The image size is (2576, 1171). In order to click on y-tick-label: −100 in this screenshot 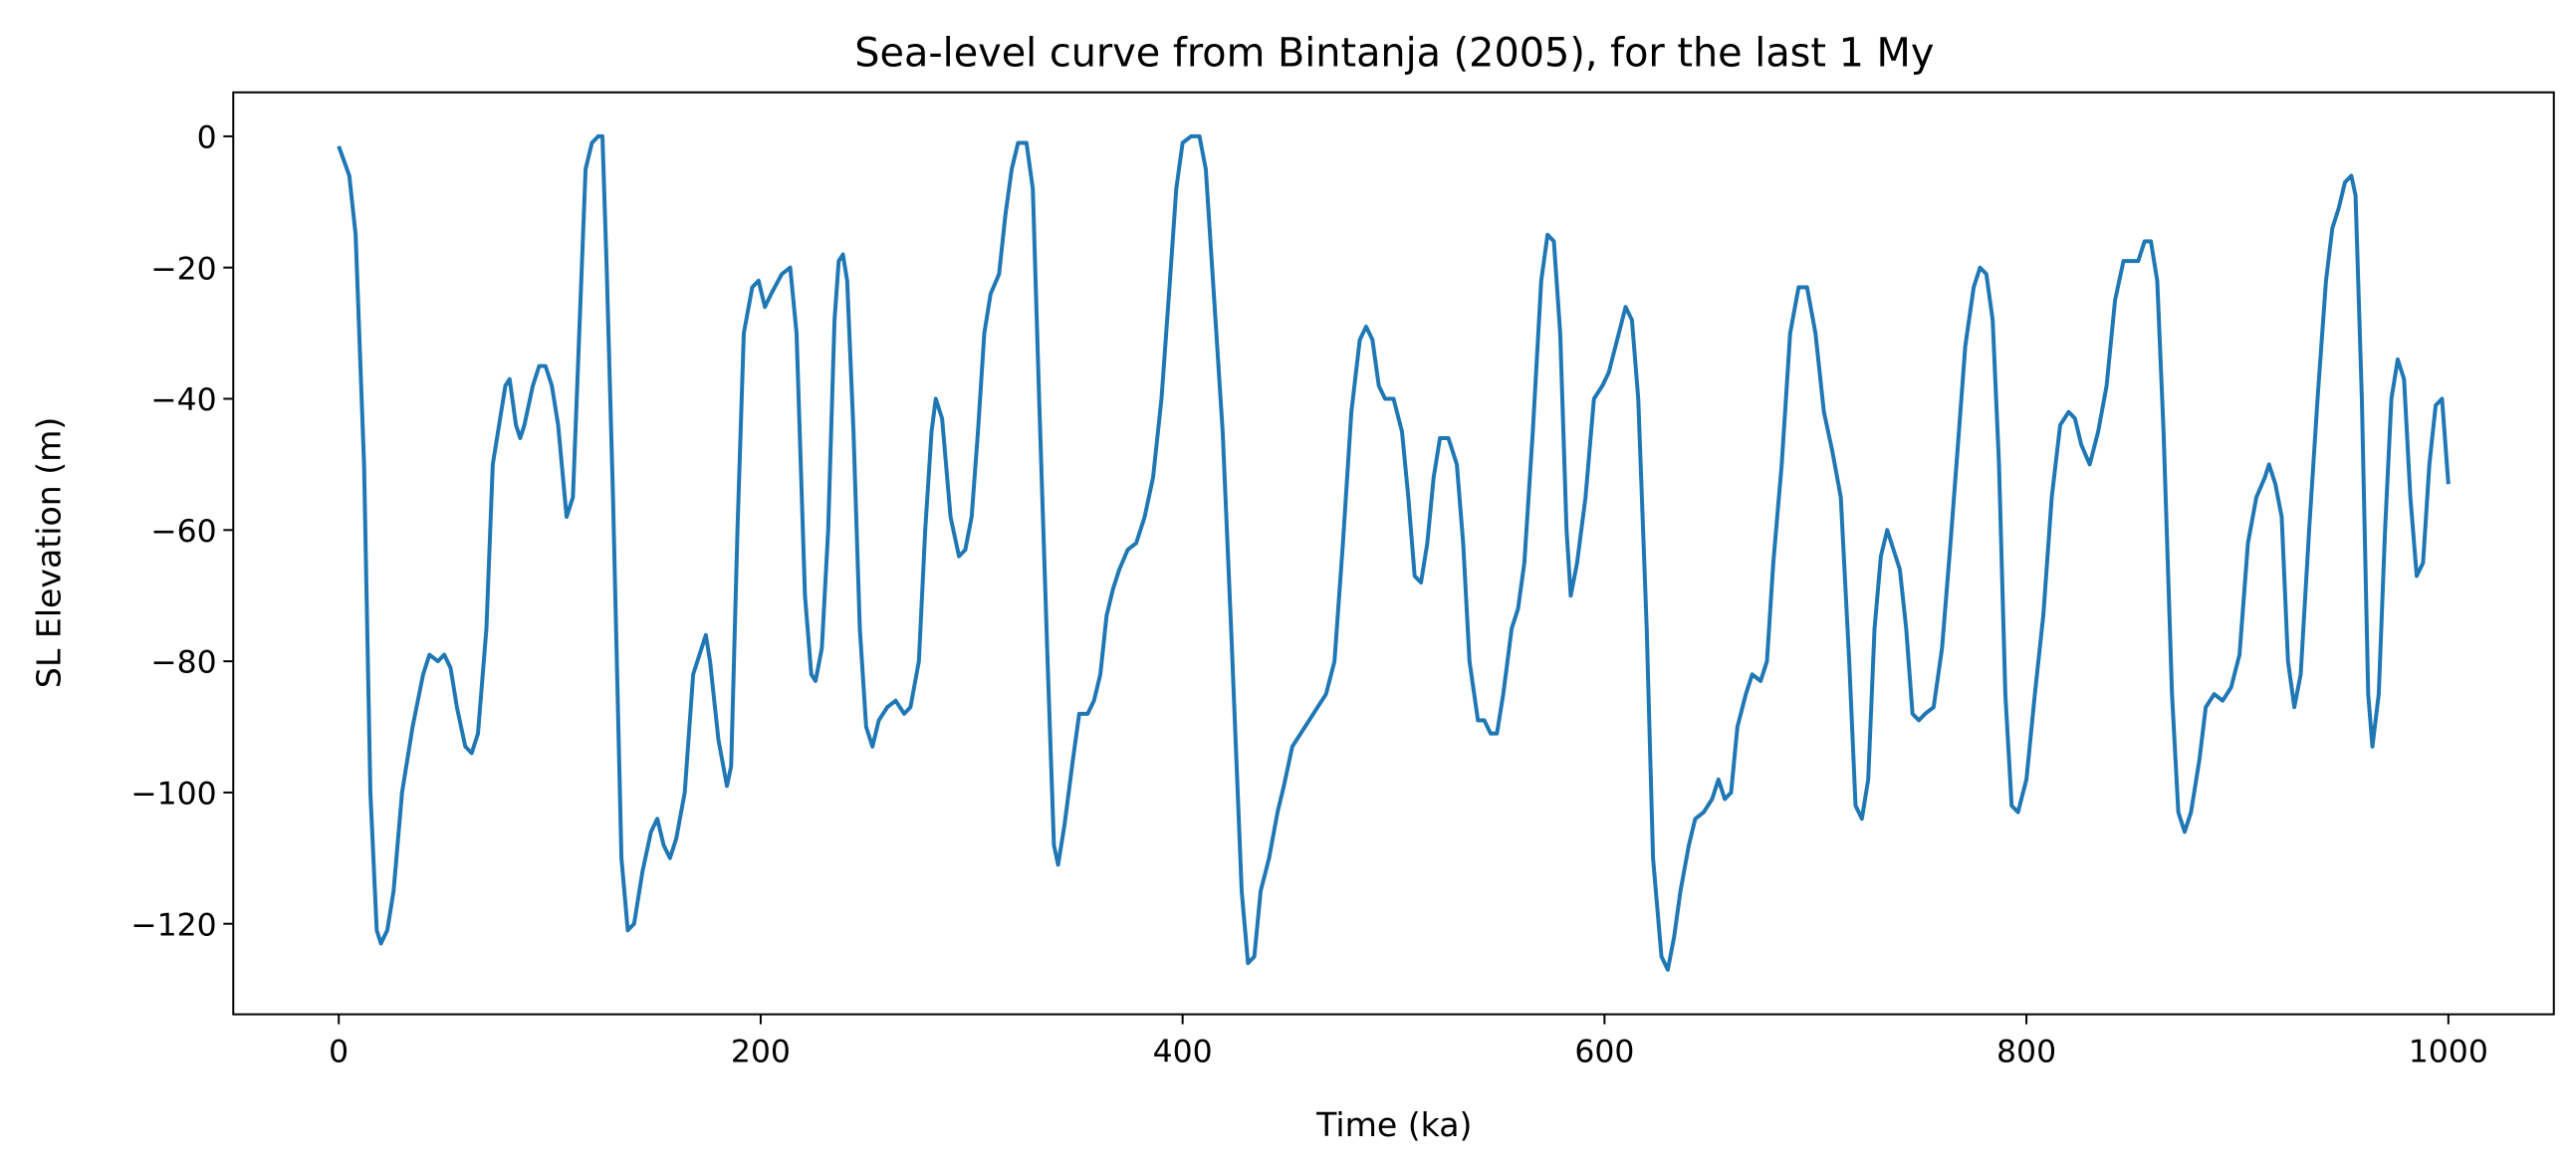, I will do `click(173, 795)`.